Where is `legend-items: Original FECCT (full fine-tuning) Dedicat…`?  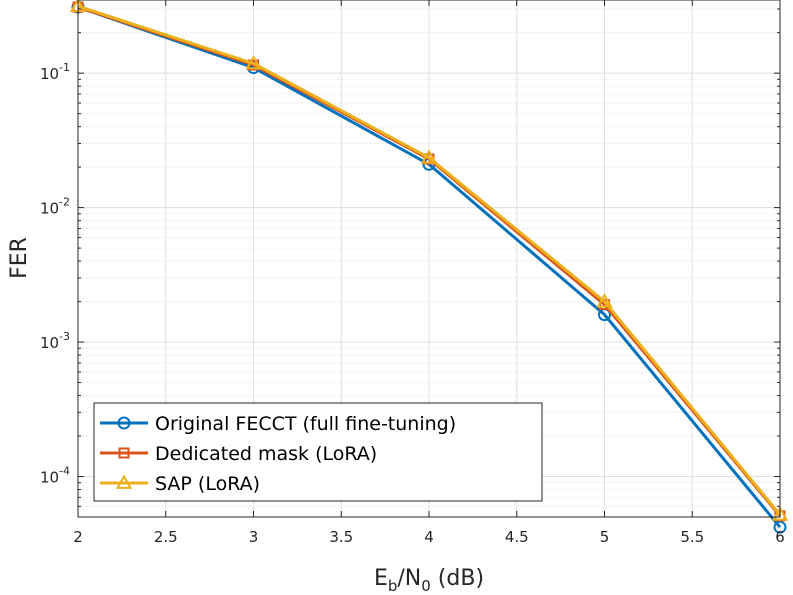
legend-items: Original FECCT (full fine-tuning) Dedicat… is located at coordinates (278, 454).